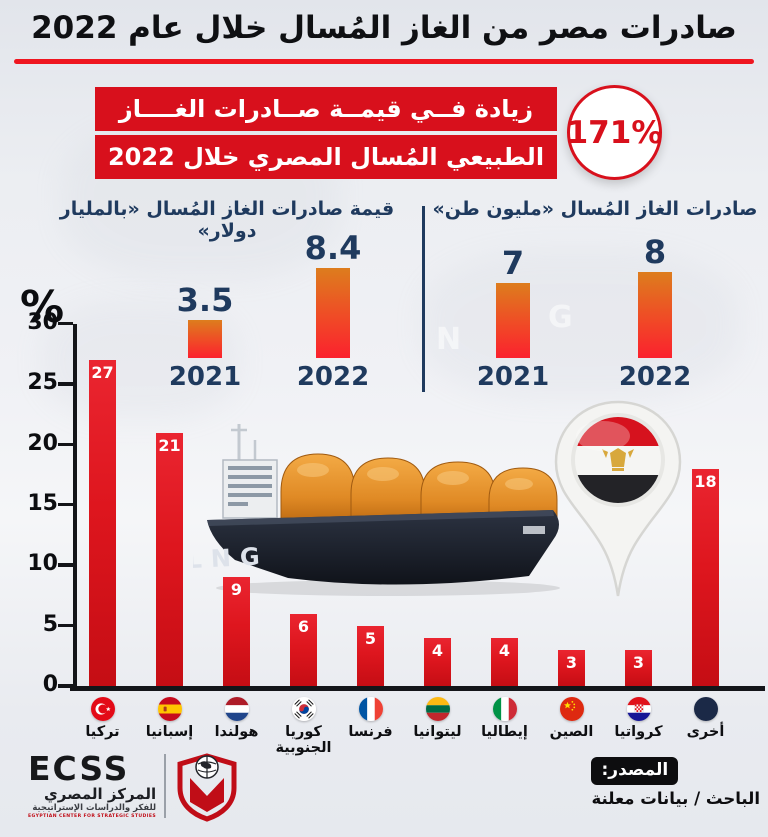 The height and width of the screenshot is (837, 768). What do you see at coordinates (504, 709) in the screenshot?
I see `it-flag-icon` at bounding box center [504, 709].